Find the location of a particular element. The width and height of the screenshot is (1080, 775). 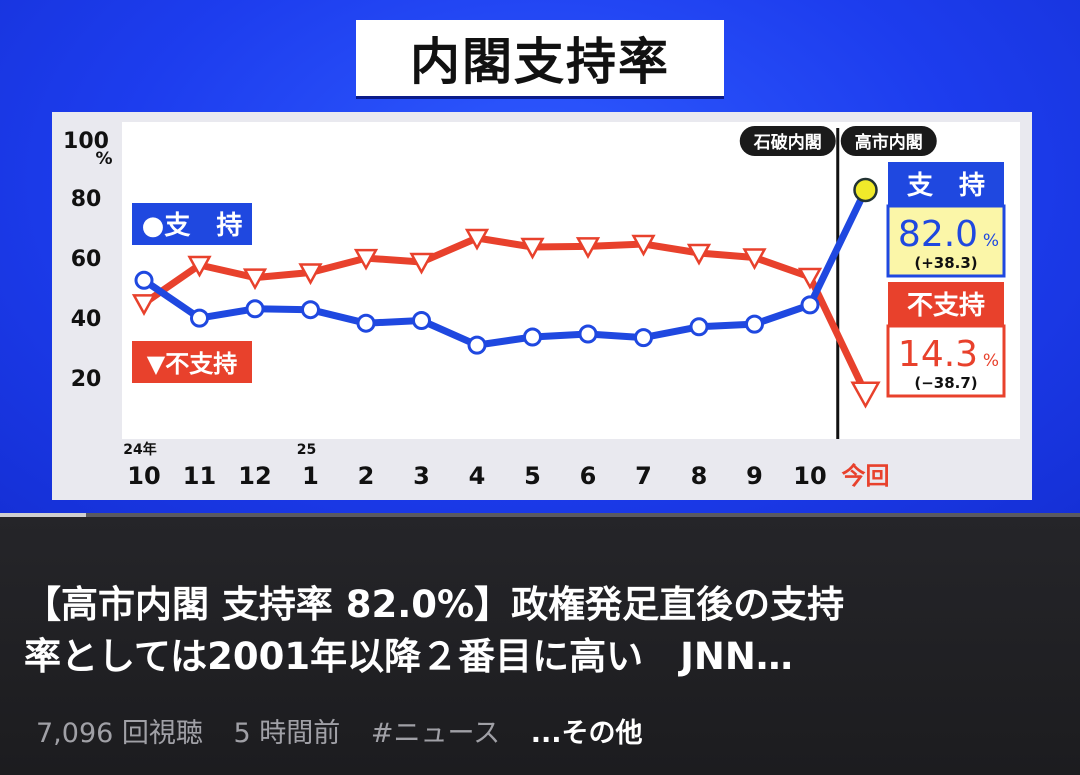

approval-callout-header is located at coordinates (946, 184).